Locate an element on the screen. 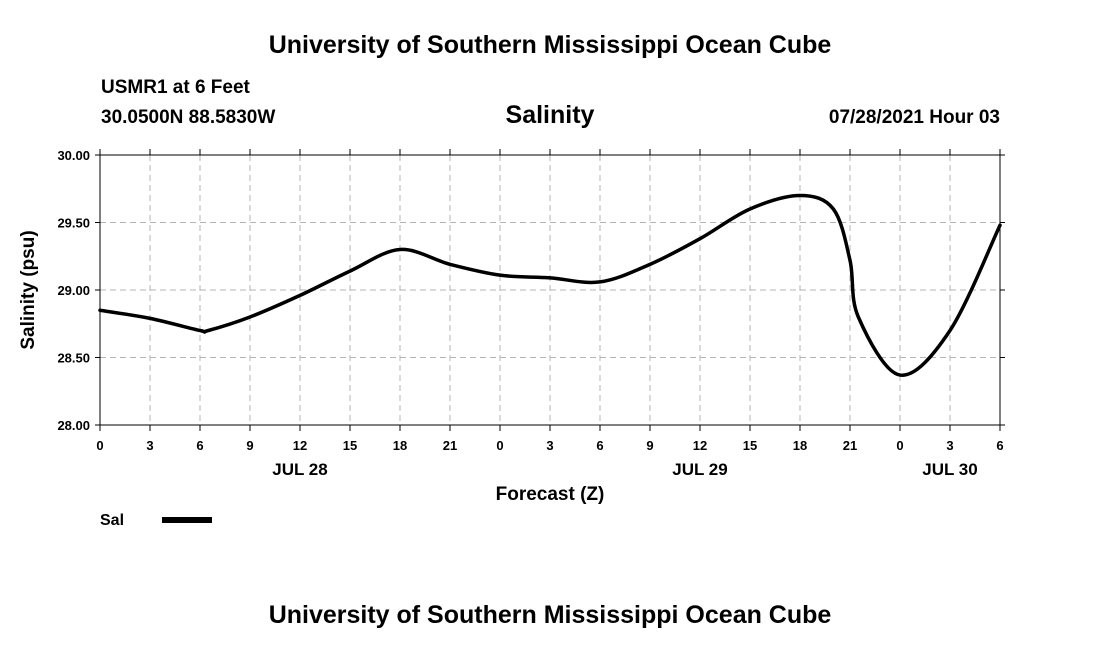 The height and width of the screenshot is (650, 1100). y-tick-label: 28.50 is located at coordinates (73, 358).